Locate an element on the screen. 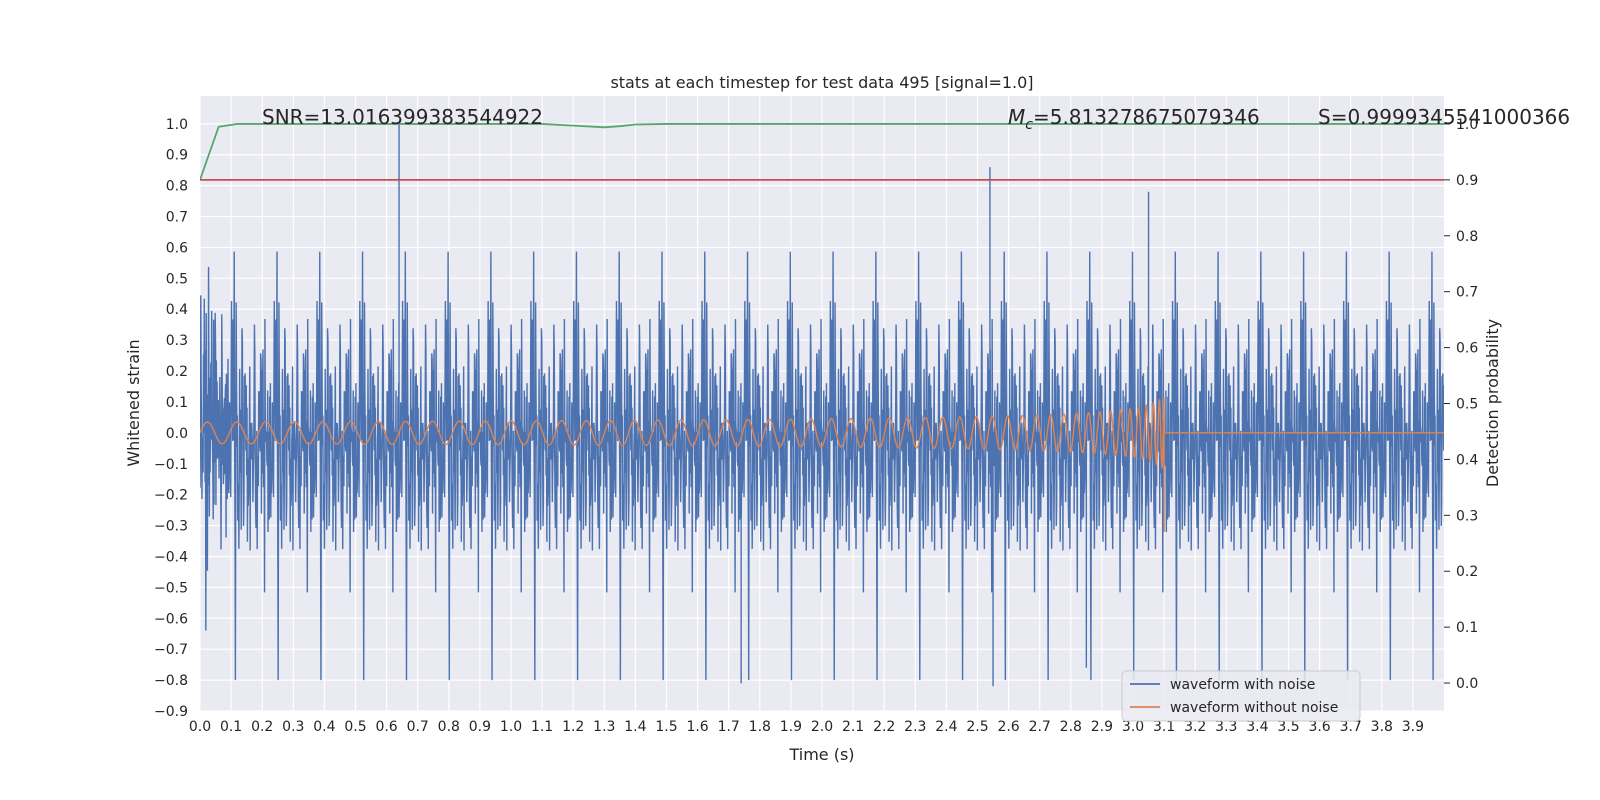 The width and height of the screenshot is (1600, 800). x-tick-label: 3.1 is located at coordinates (1164, 727).